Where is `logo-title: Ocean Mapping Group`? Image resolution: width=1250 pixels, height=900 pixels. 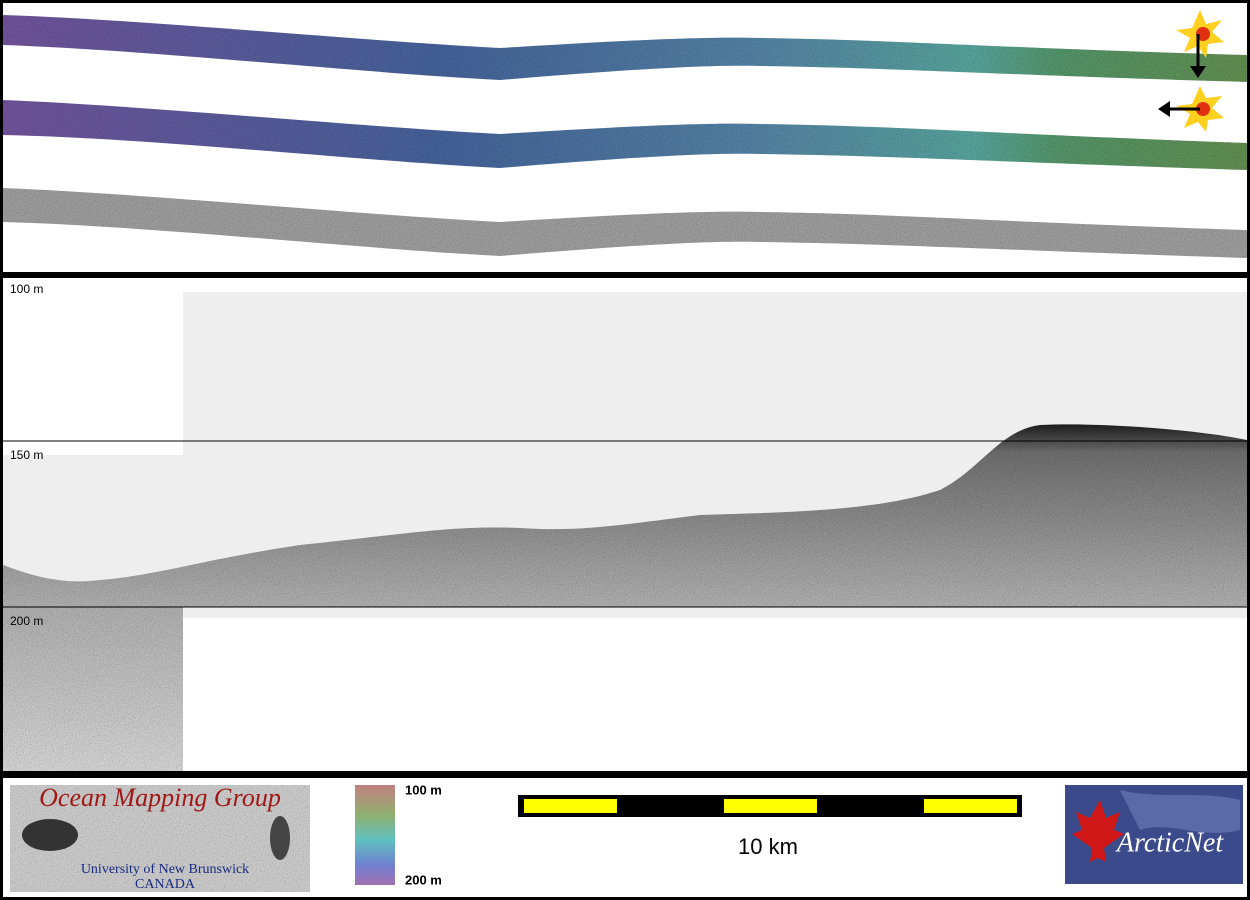
logo-title: Ocean Mapping Group is located at coordinates (160, 797).